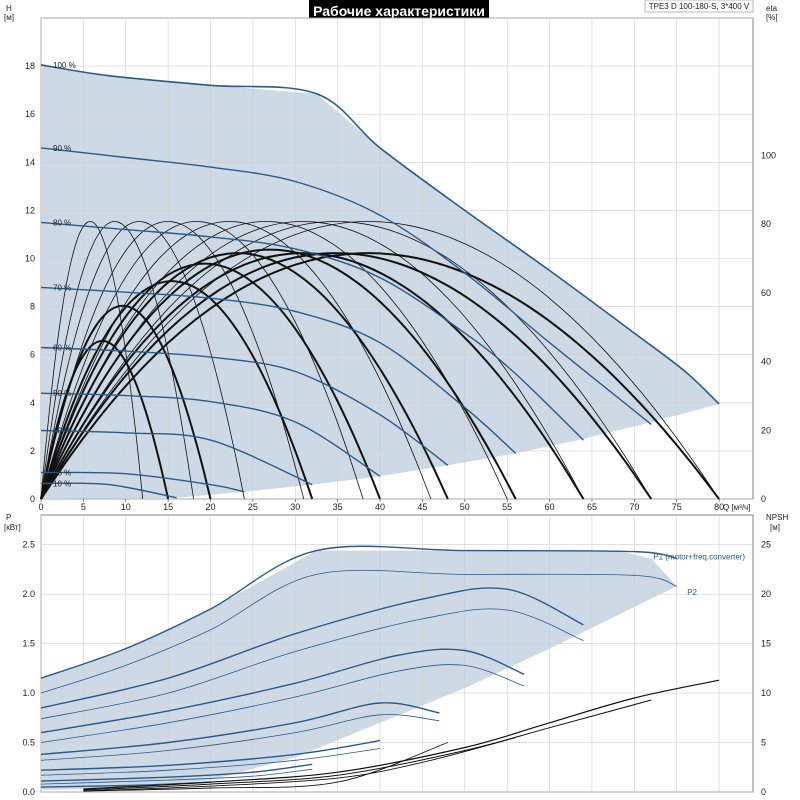 The image size is (800, 800). What do you see at coordinates (719, 507) in the screenshot?
I see `head-x-tick-label: 80` at bounding box center [719, 507].